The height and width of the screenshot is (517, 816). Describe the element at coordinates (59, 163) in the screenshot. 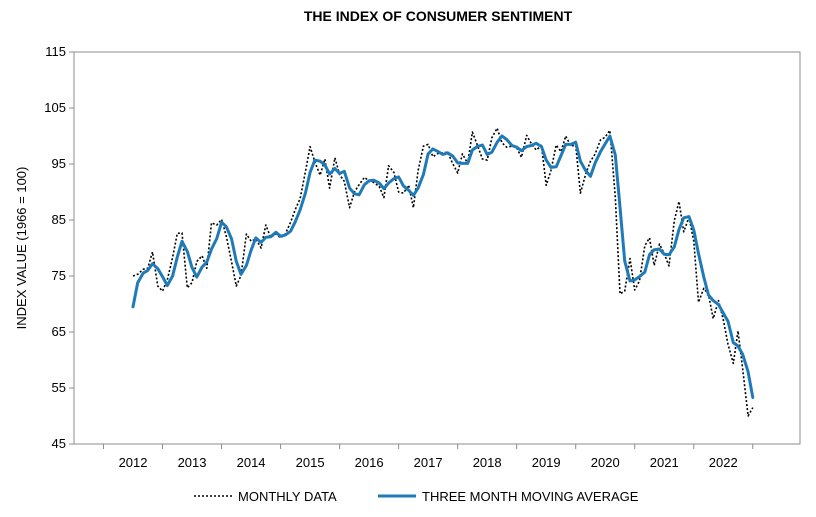

I see `y-tick-label: 95` at that location.